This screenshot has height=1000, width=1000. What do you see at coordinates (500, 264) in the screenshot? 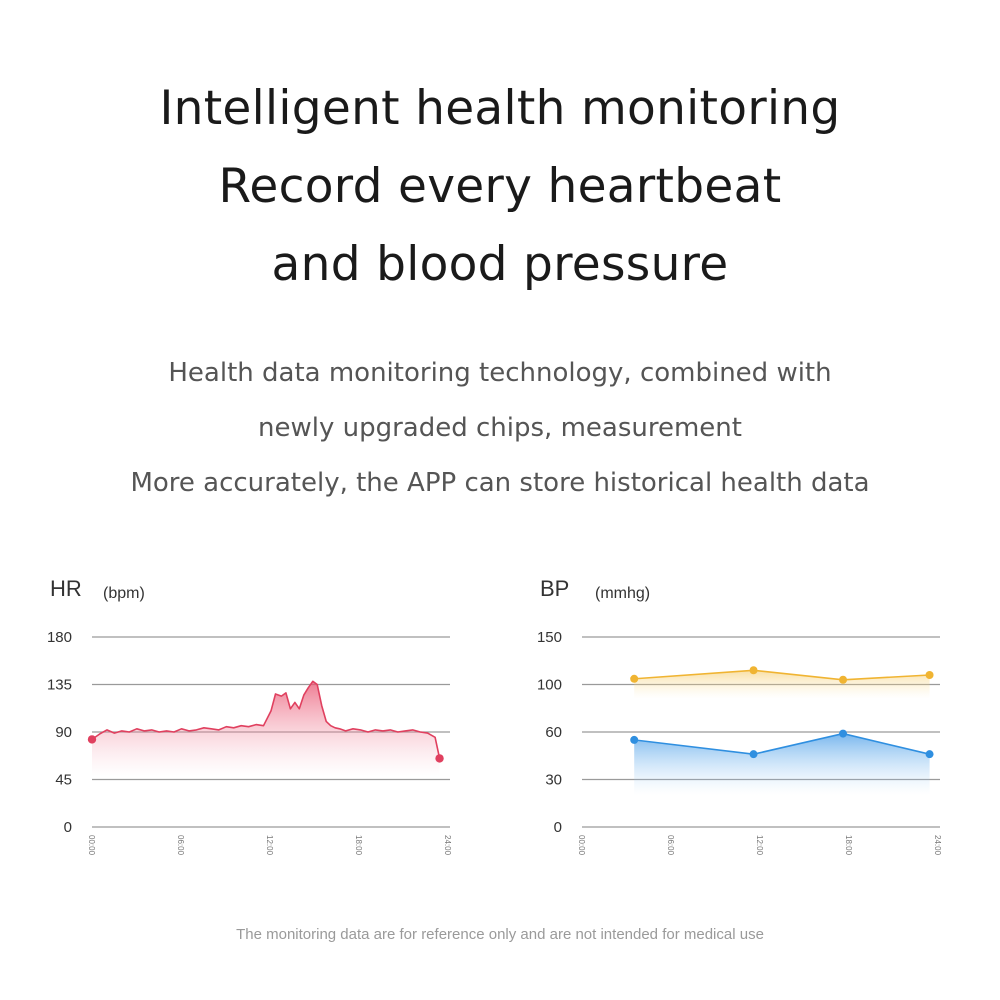
I see `headline-line-3: and blood pressure` at bounding box center [500, 264].